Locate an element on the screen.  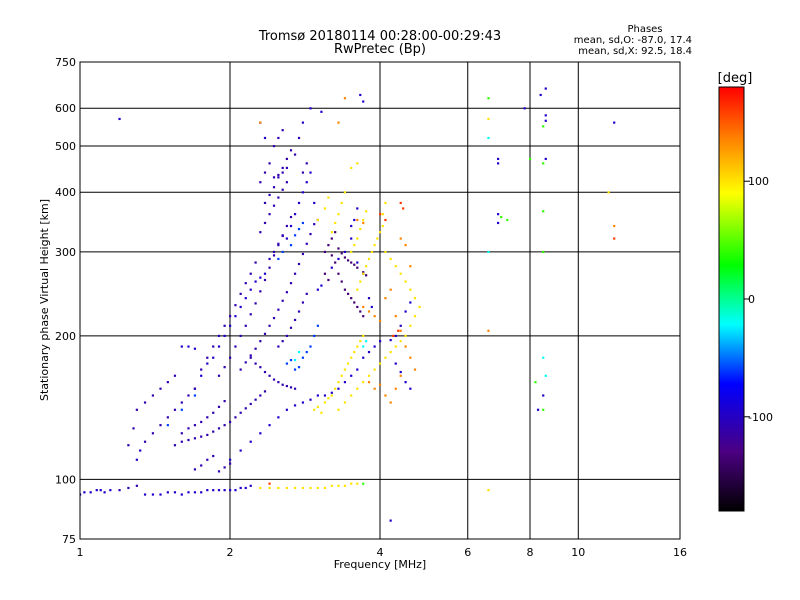
x-tick-label: 16 is located at coordinates (680, 552).